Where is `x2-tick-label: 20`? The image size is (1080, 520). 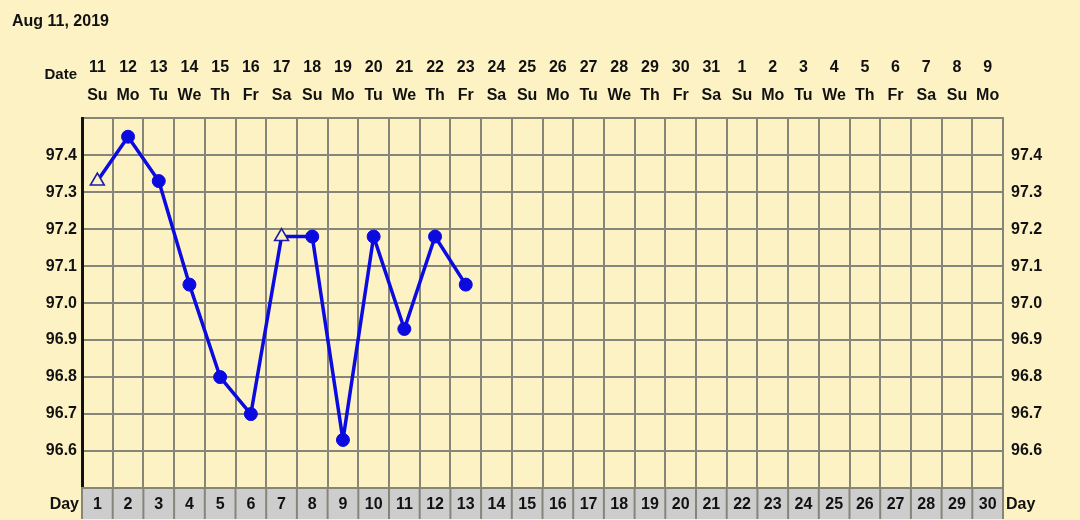
x2-tick-label: 20 is located at coordinates (680, 504).